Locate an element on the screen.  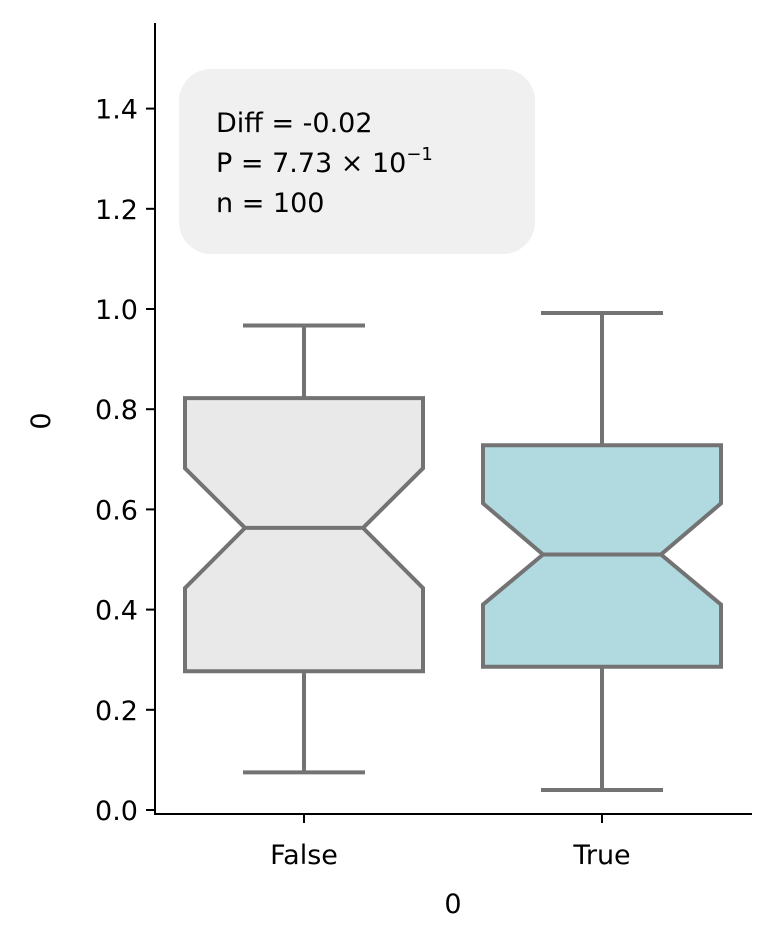
stats-n: n = 100 is located at coordinates (270, 203).